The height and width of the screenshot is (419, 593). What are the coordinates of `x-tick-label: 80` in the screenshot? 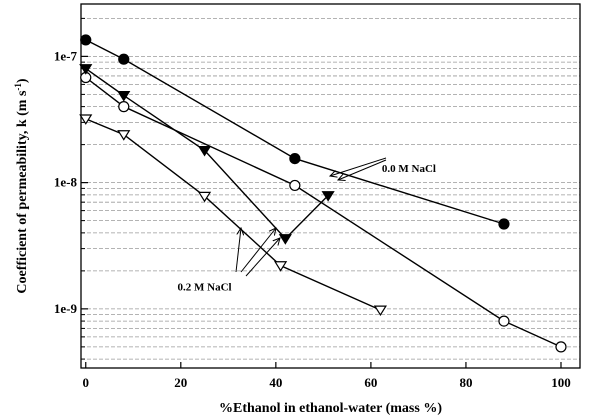 It's located at (465, 382).